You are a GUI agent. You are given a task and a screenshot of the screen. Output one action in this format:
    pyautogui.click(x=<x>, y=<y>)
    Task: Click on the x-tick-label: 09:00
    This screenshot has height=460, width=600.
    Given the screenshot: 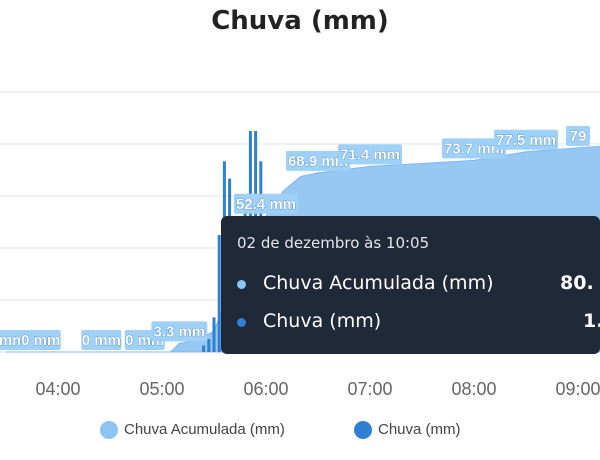 What is the action you would take?
    pyautogui.click(x=577, y=389)
    